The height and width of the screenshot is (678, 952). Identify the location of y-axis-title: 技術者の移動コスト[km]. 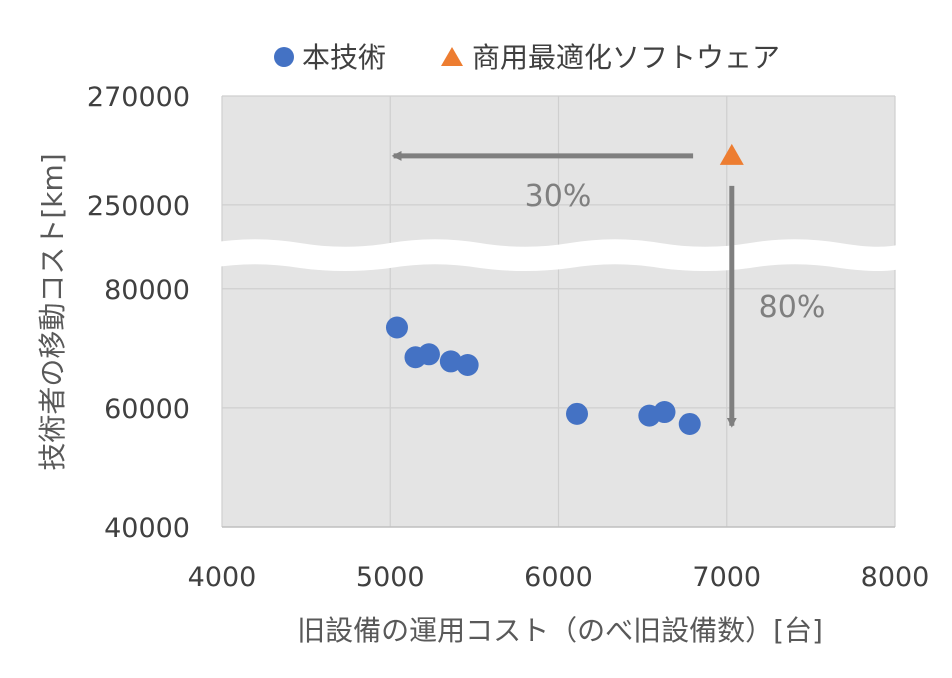
(52, 311).